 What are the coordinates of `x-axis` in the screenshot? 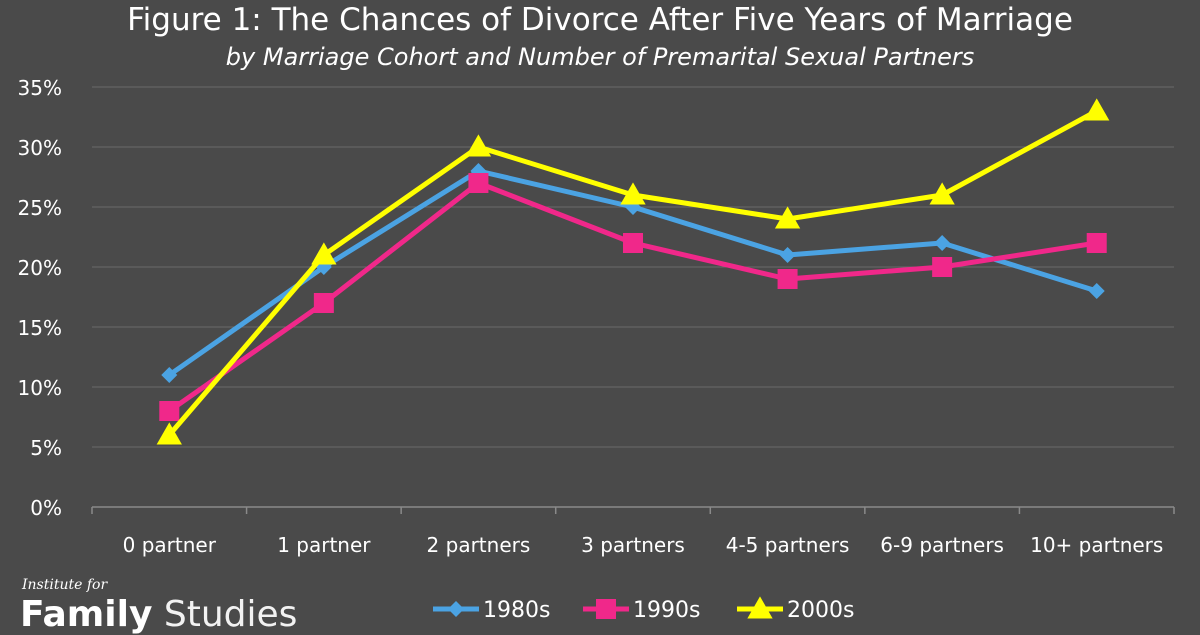 It's located at (633, 510).